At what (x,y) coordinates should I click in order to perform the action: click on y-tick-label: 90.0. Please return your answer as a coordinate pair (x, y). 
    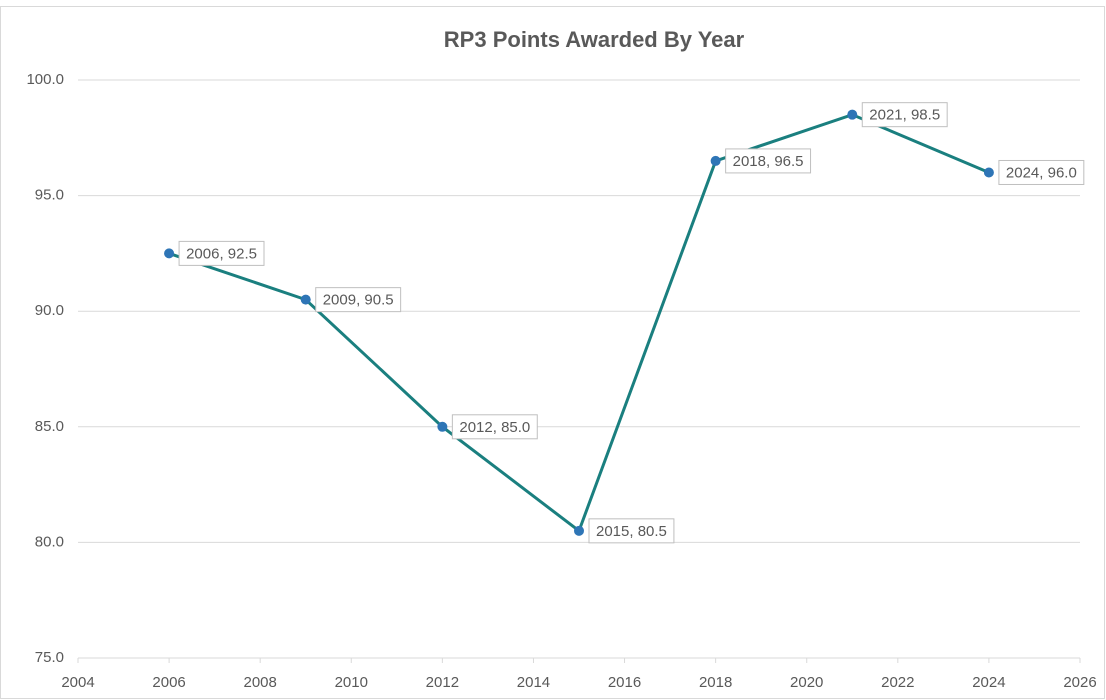
    Looking at the image, I should click on (49, 310).